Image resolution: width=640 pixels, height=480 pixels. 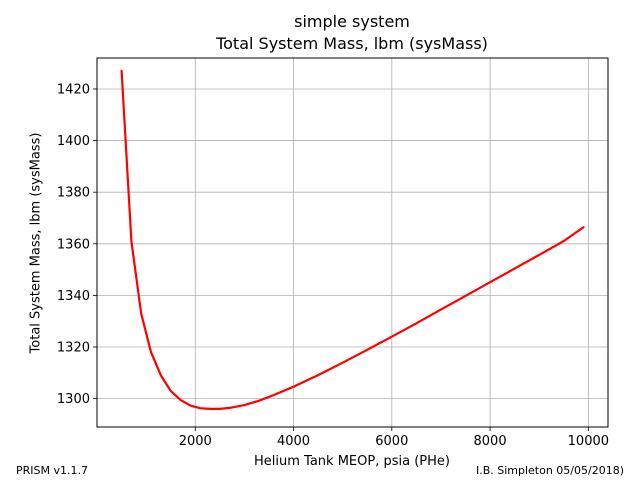 I want to click on x-tick-label: 10000, so click(x=588, y=441).